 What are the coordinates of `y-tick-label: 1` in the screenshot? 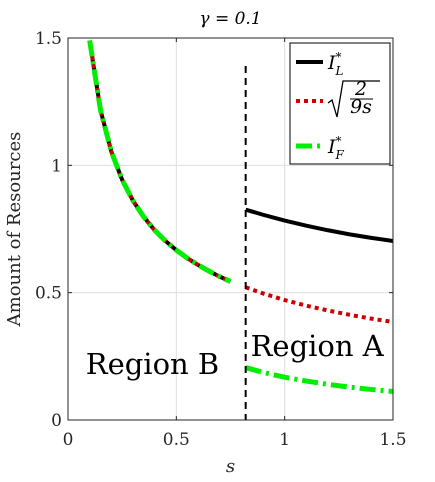 It's located at (56, 166).